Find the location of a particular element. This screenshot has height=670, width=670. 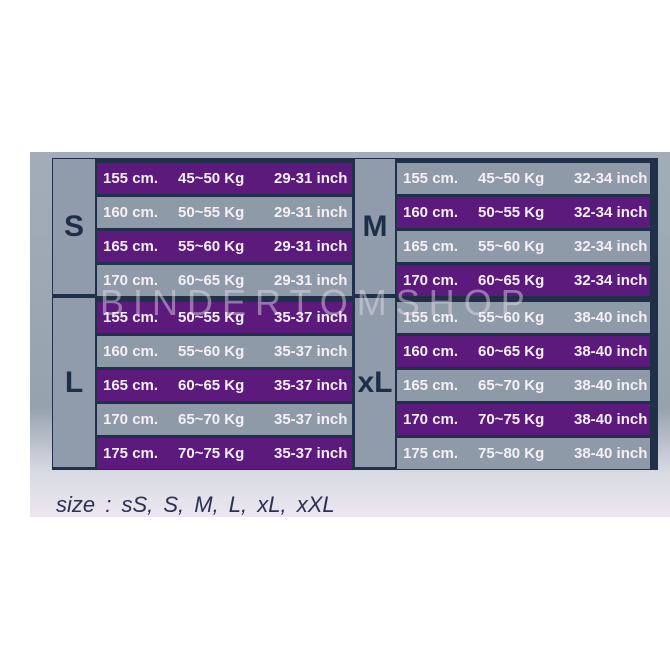

size-row: 165 cm. 55~60 Kg 29-31 inch is located at coordinates (224, 246).